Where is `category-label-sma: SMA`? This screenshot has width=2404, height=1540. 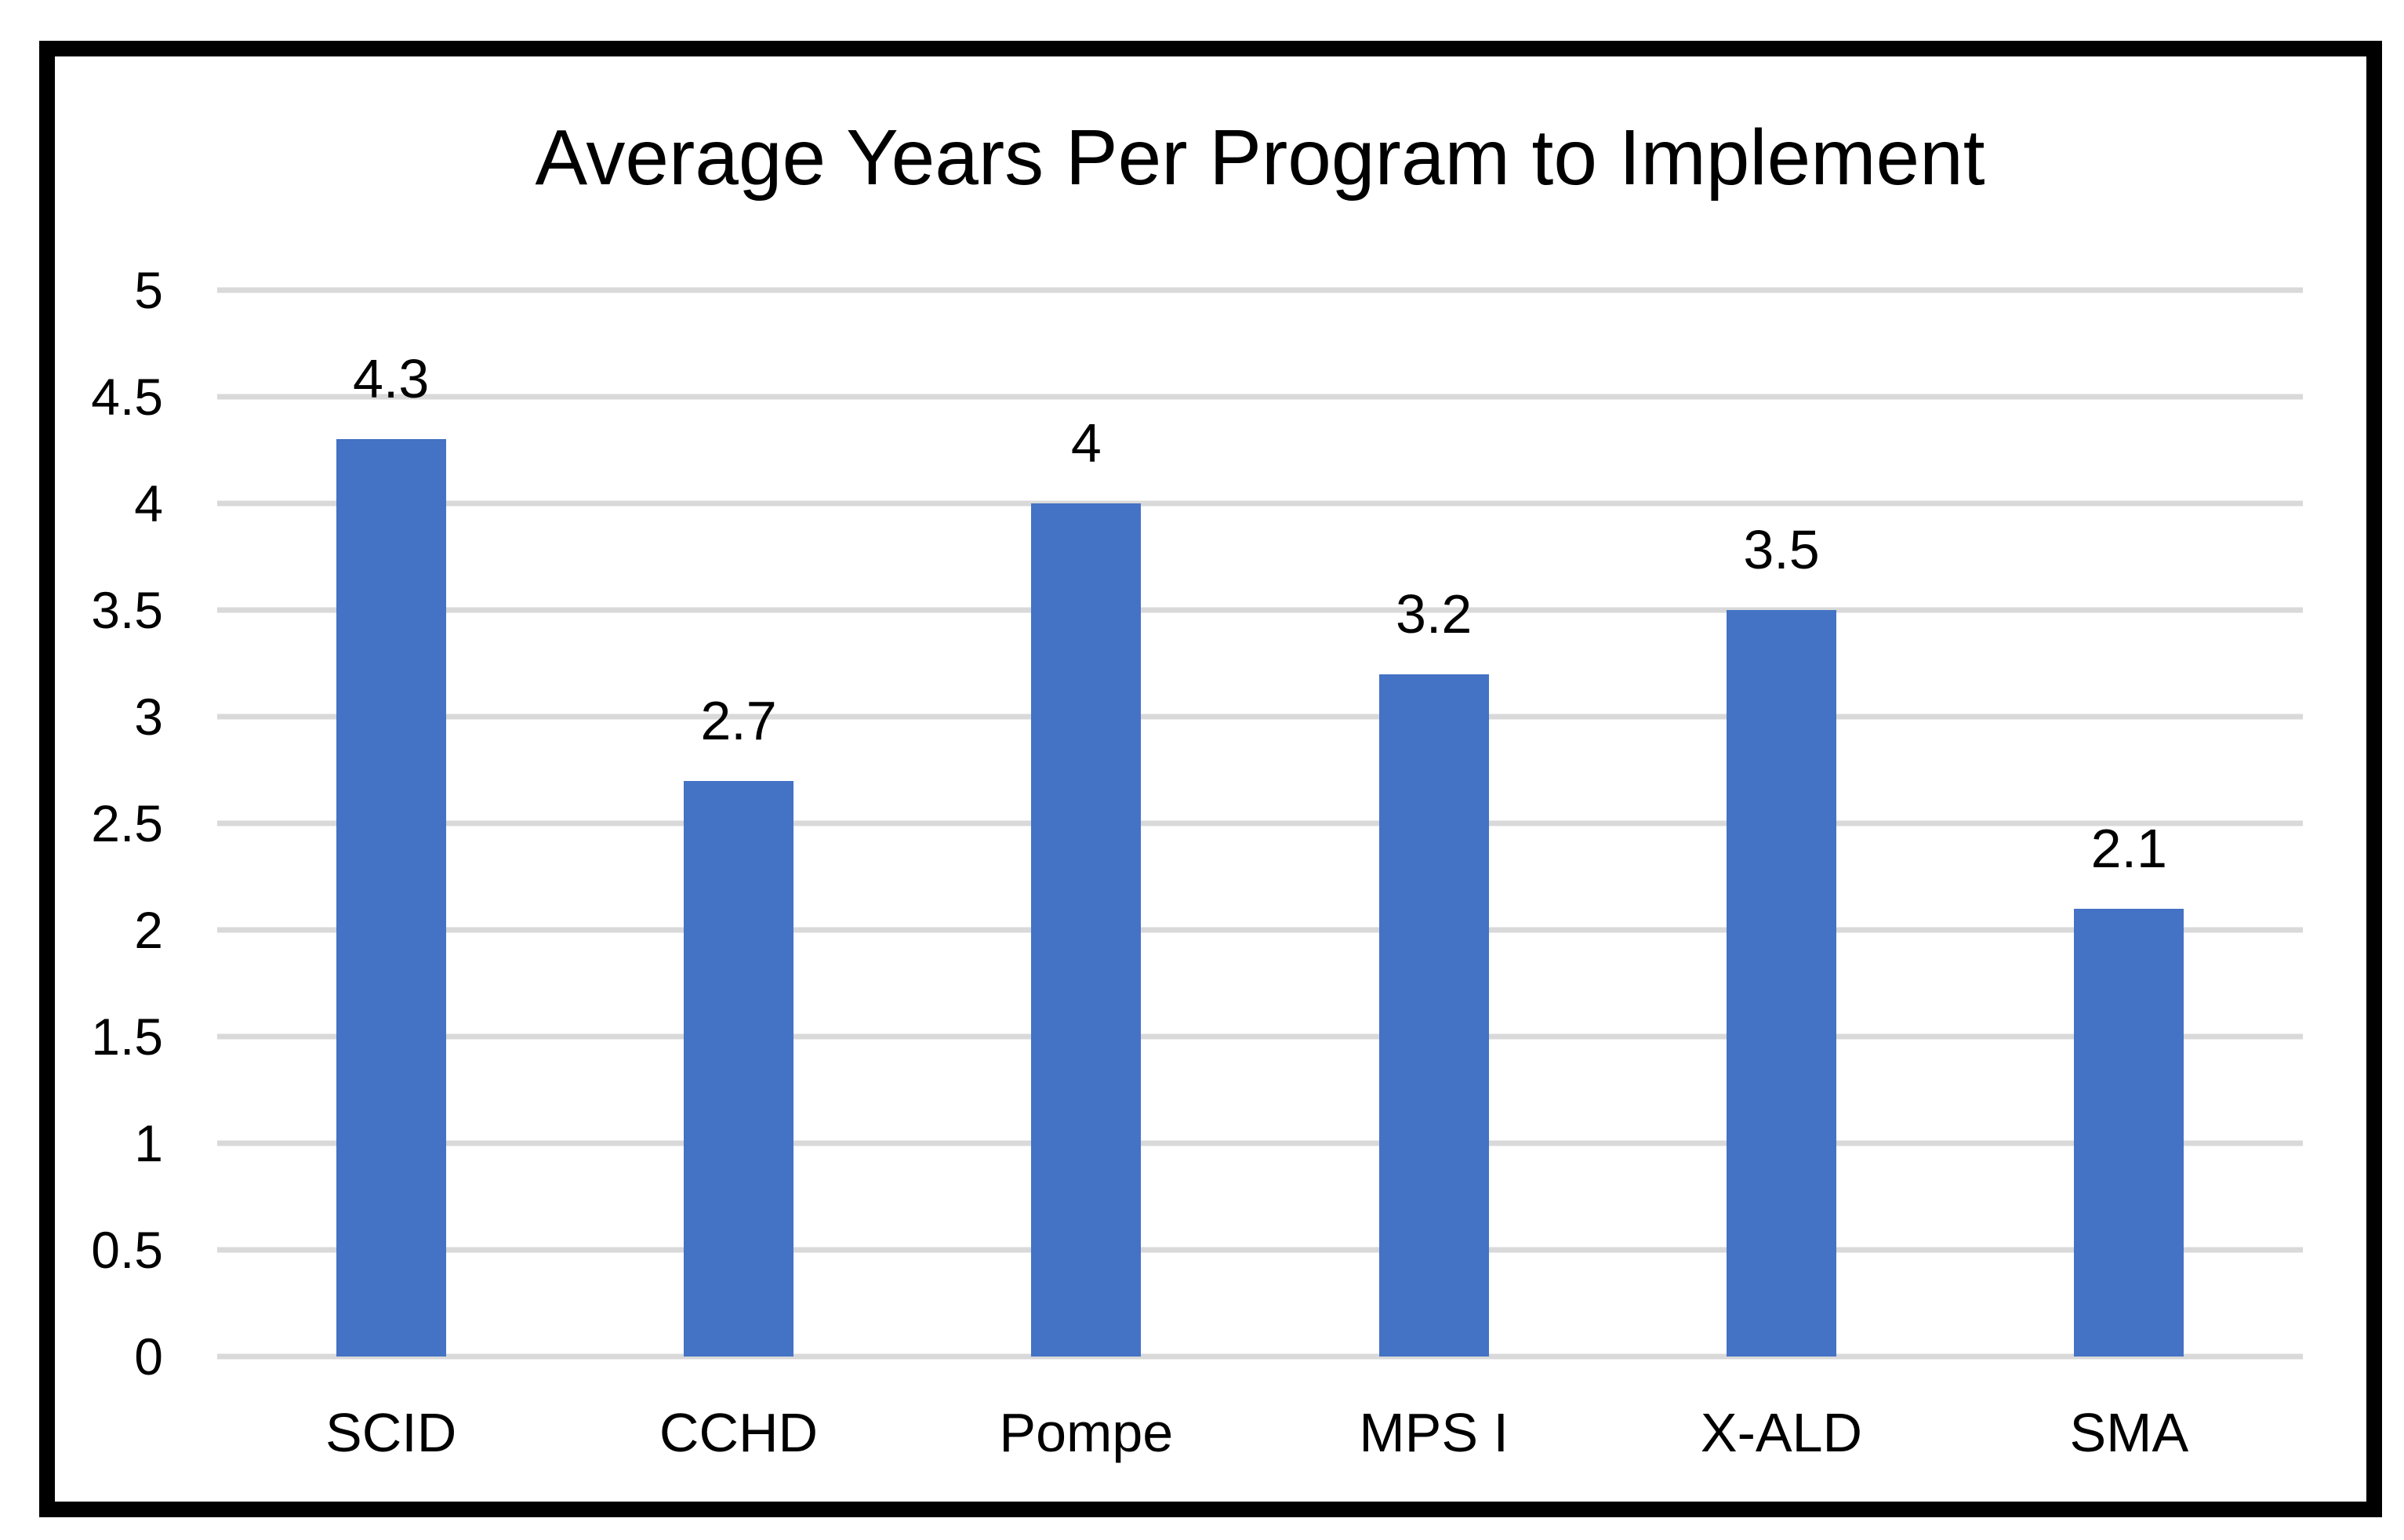
category-label-sma: SMA is located at coordinates (2129, 1433).